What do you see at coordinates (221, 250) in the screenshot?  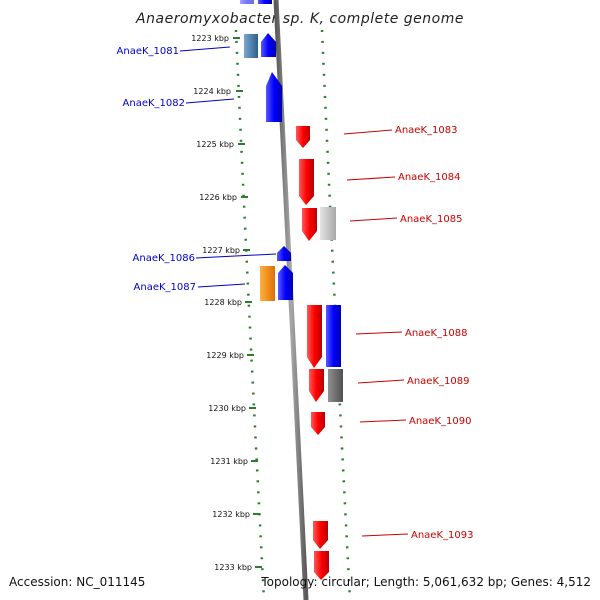 I see `tick-label: 1227 kbp` at bounding box center [221, 250].